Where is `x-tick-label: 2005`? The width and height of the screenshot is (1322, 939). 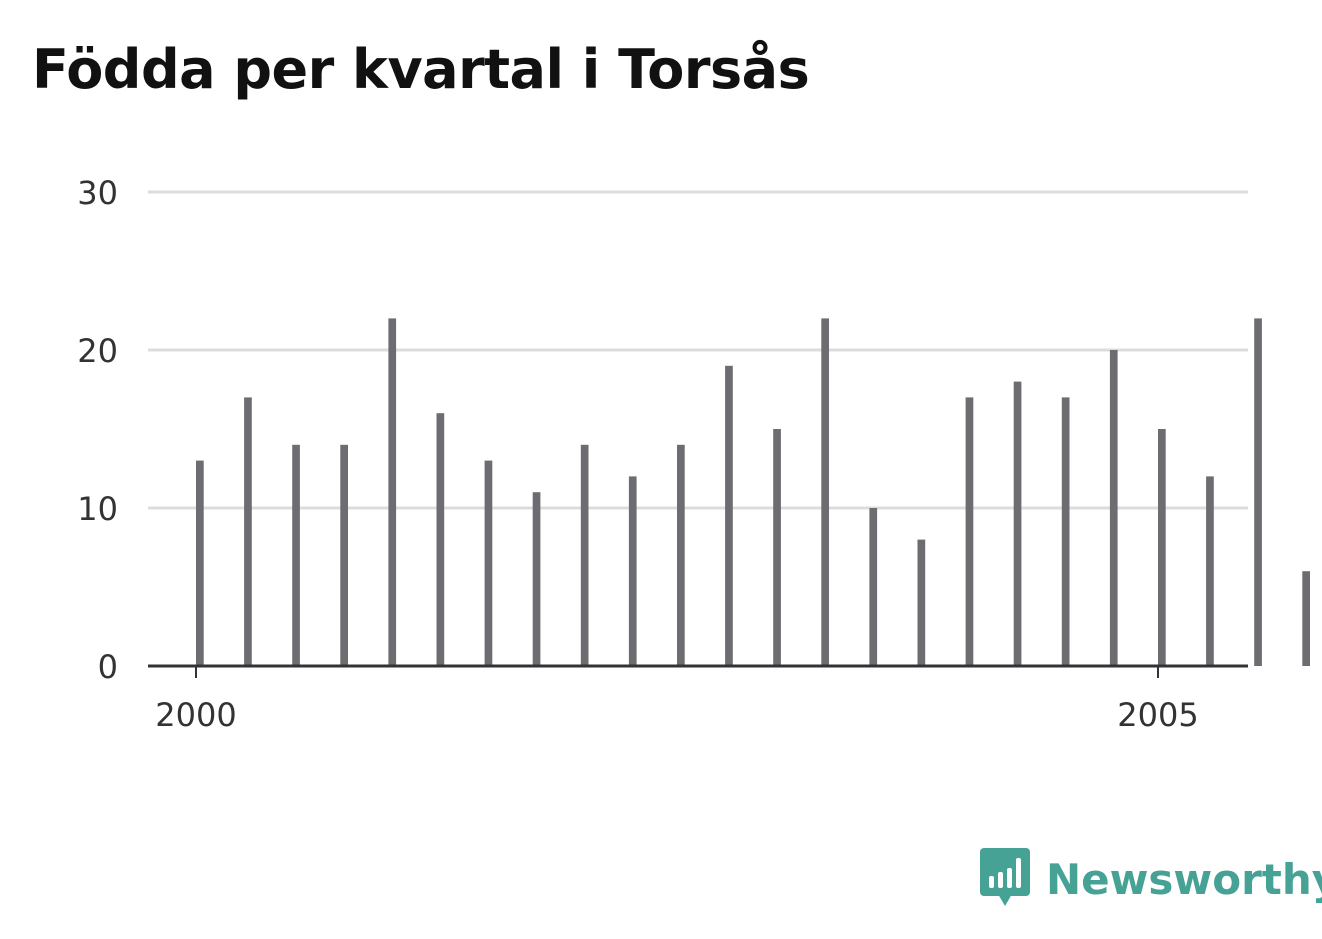 x-tick-label: 2005 is located at coordinates (1157, 715).